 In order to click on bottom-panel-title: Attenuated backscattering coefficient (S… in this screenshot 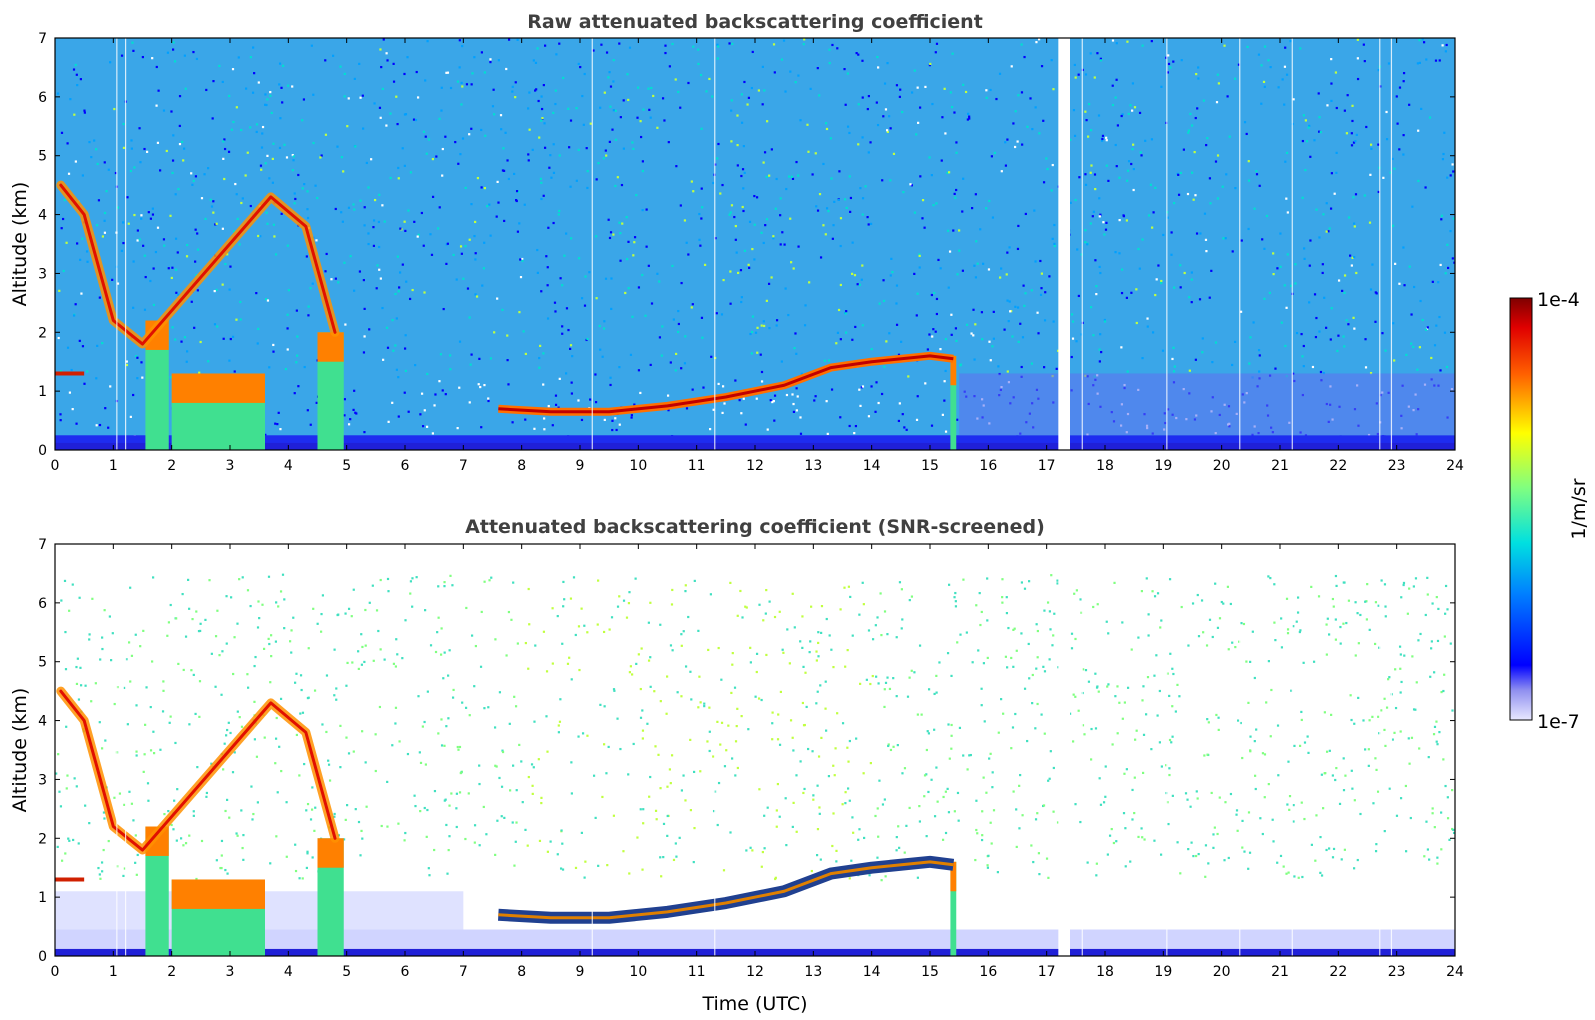, I will do `click(755, 527)`.